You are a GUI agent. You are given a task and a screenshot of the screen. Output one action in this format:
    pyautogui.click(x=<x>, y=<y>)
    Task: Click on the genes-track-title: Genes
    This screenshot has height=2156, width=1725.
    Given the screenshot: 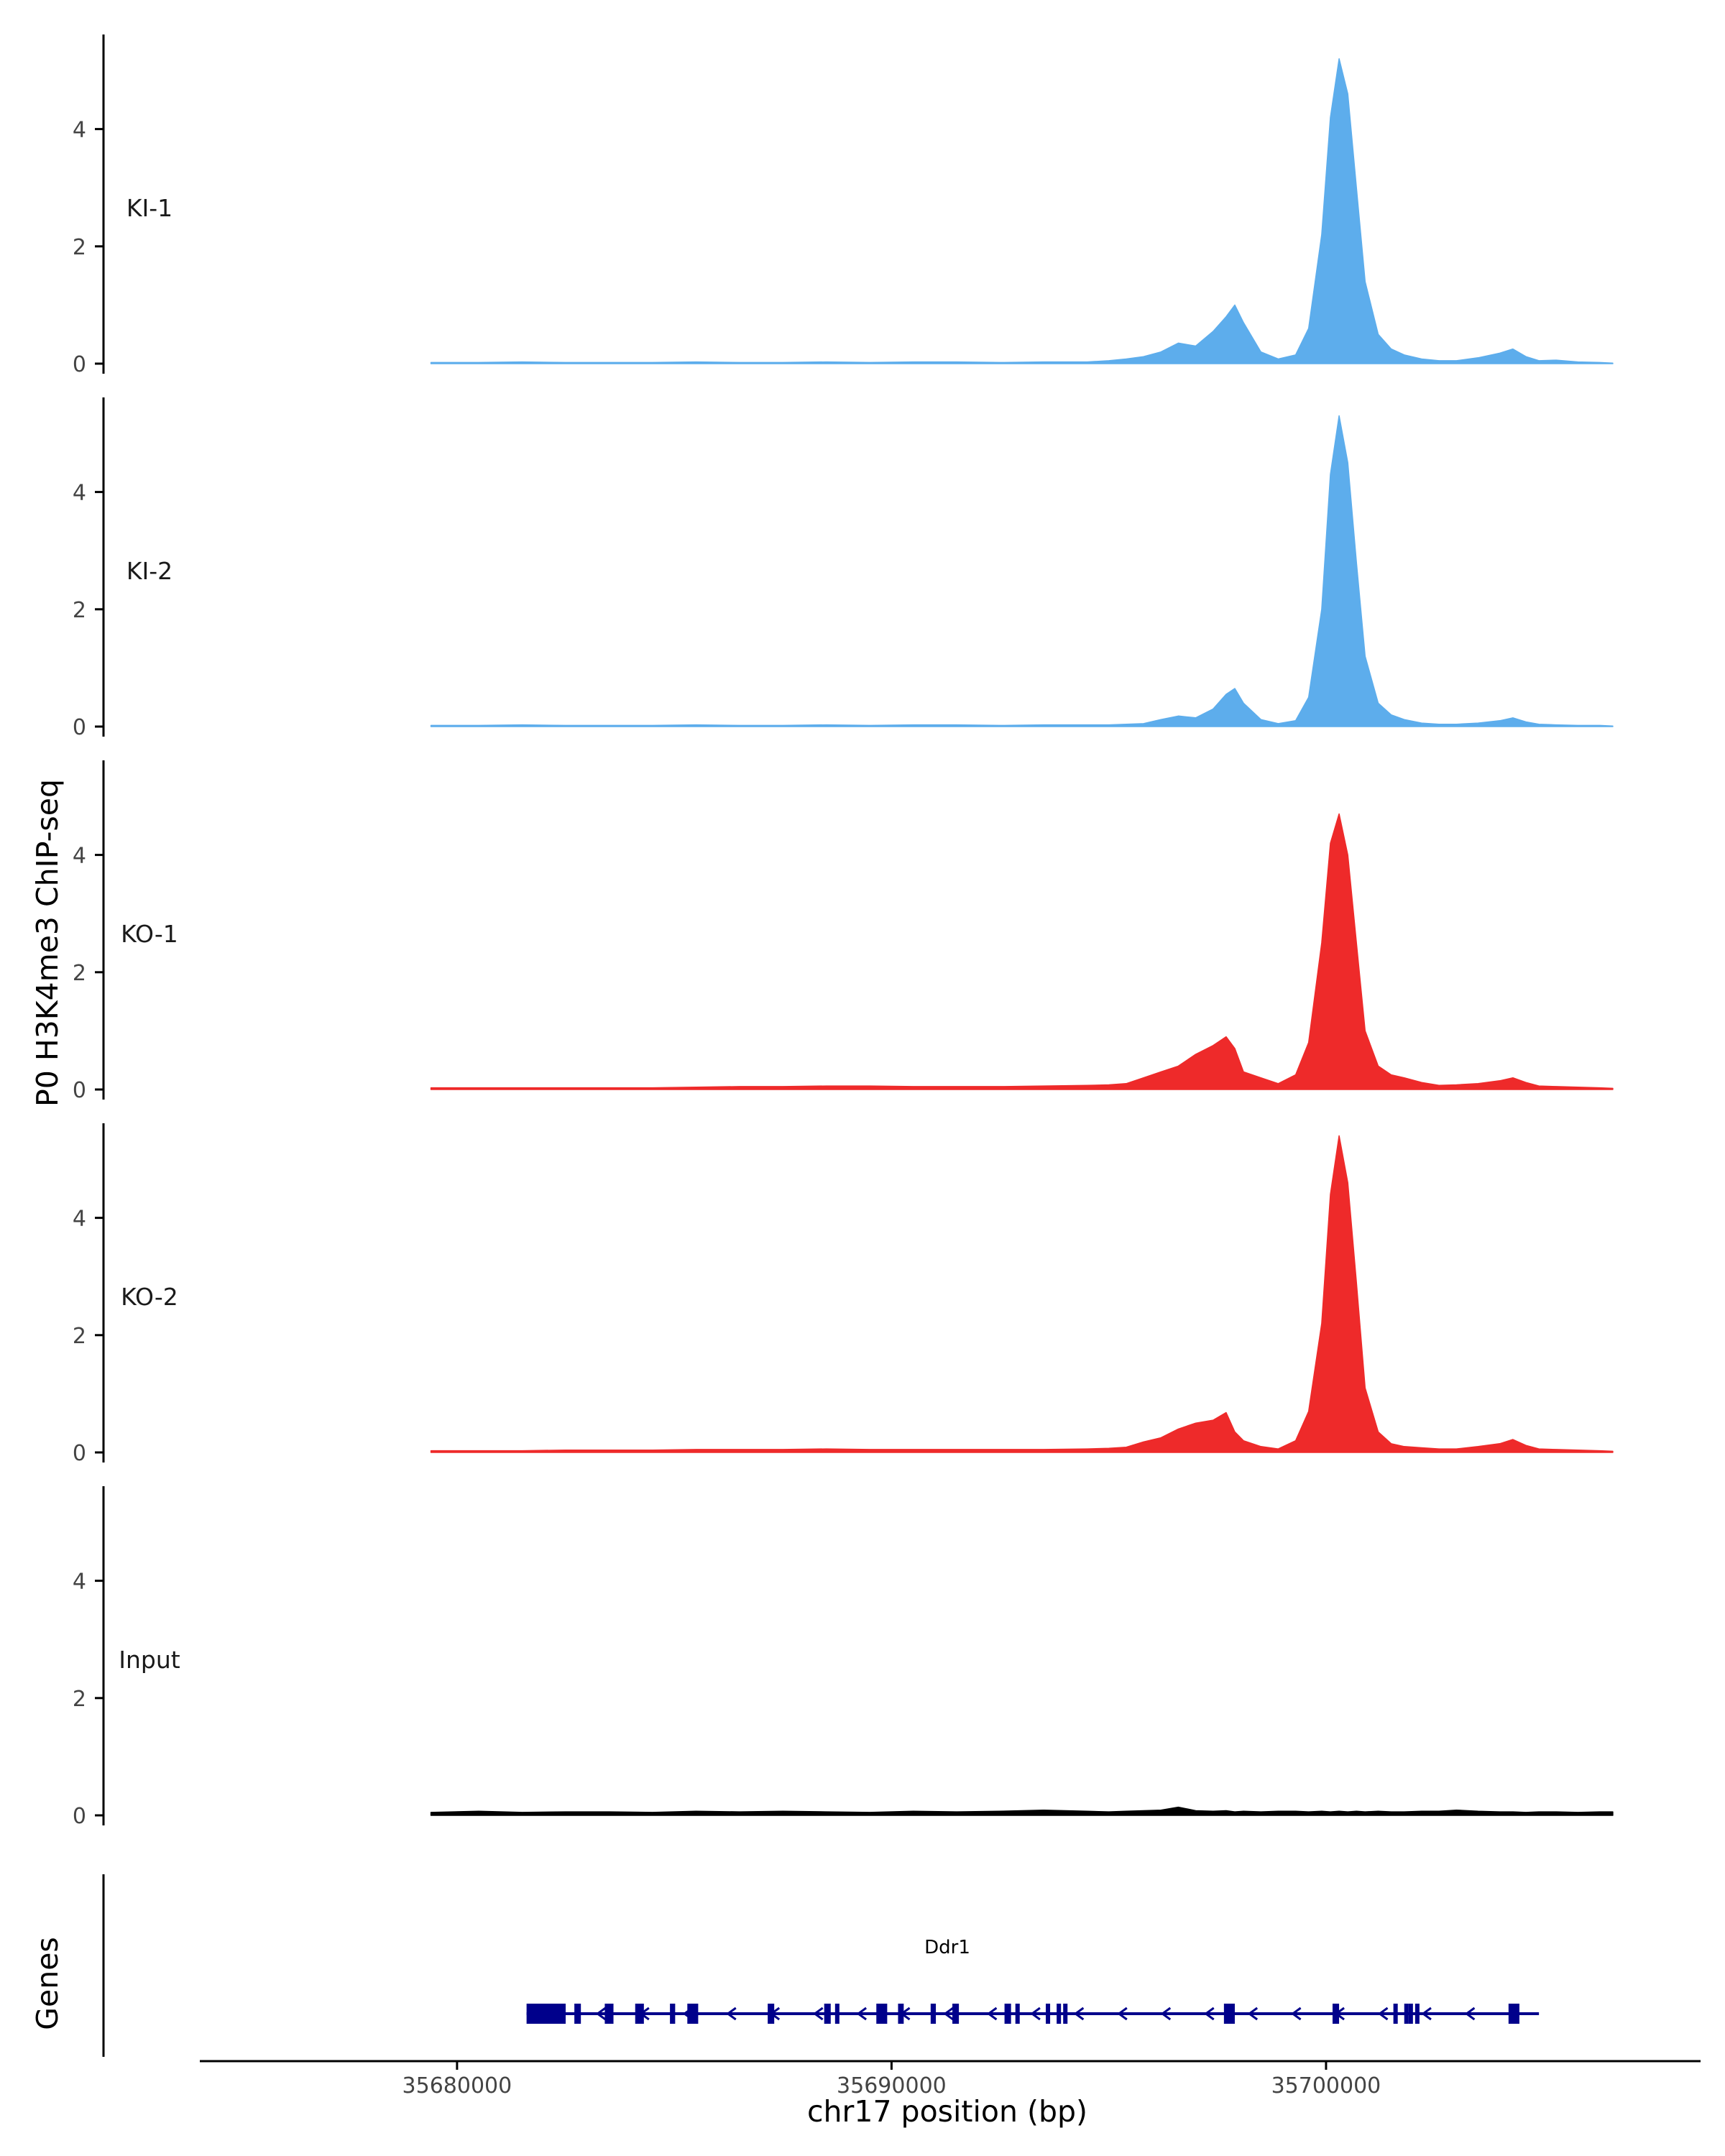 What is the action you would take?
    pyautogui.click(x=47, y=1984)
    